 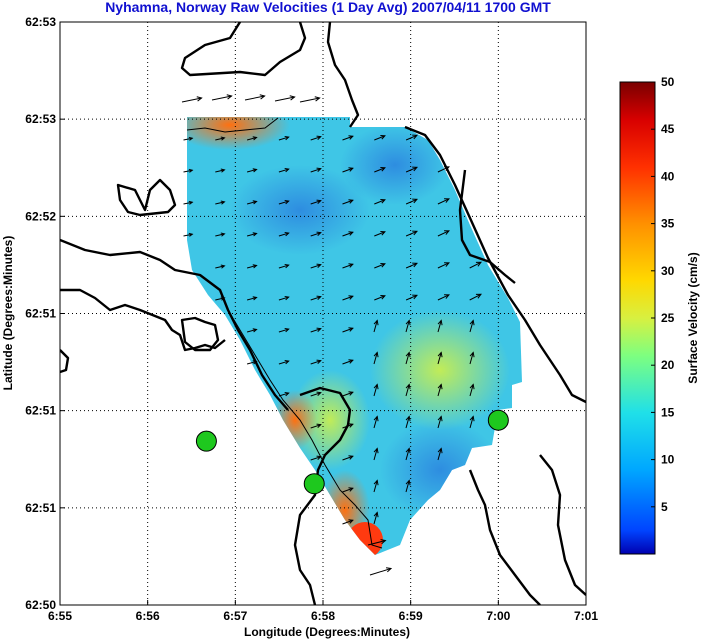 I want to click on x-tick-label: 6:55, so click(x=60, y=616).